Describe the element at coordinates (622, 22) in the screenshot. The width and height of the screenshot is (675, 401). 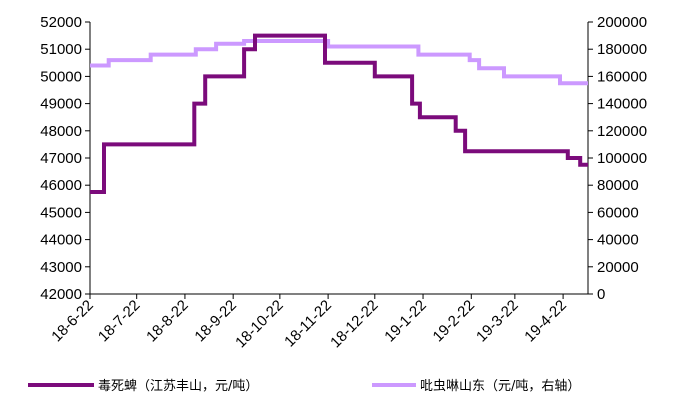
I see `right-y-tick-label: 200000` at that location.